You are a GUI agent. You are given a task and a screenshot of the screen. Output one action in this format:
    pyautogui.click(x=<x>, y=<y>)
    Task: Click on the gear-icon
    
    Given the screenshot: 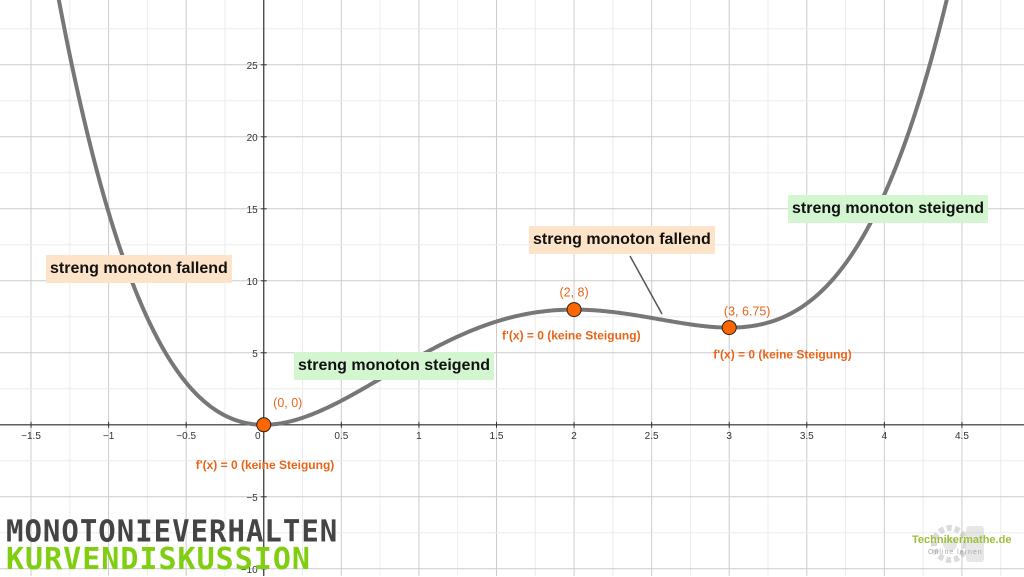 What is the action you would take?
    pyautogui.click(x=957, y=544)
    